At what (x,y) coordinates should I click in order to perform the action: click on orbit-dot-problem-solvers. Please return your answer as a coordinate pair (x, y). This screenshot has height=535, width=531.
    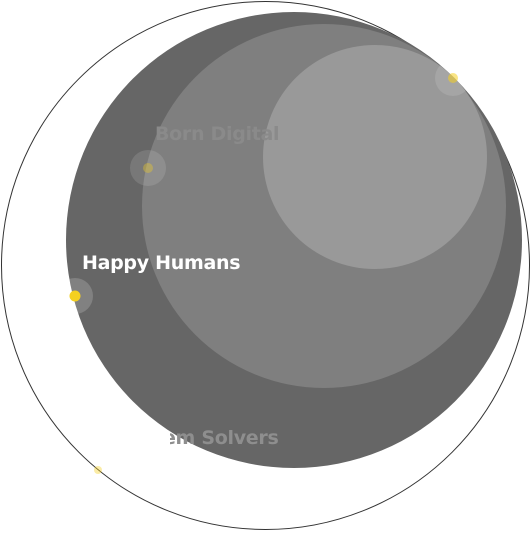
    Looking at the image, I should click on (98, 470).